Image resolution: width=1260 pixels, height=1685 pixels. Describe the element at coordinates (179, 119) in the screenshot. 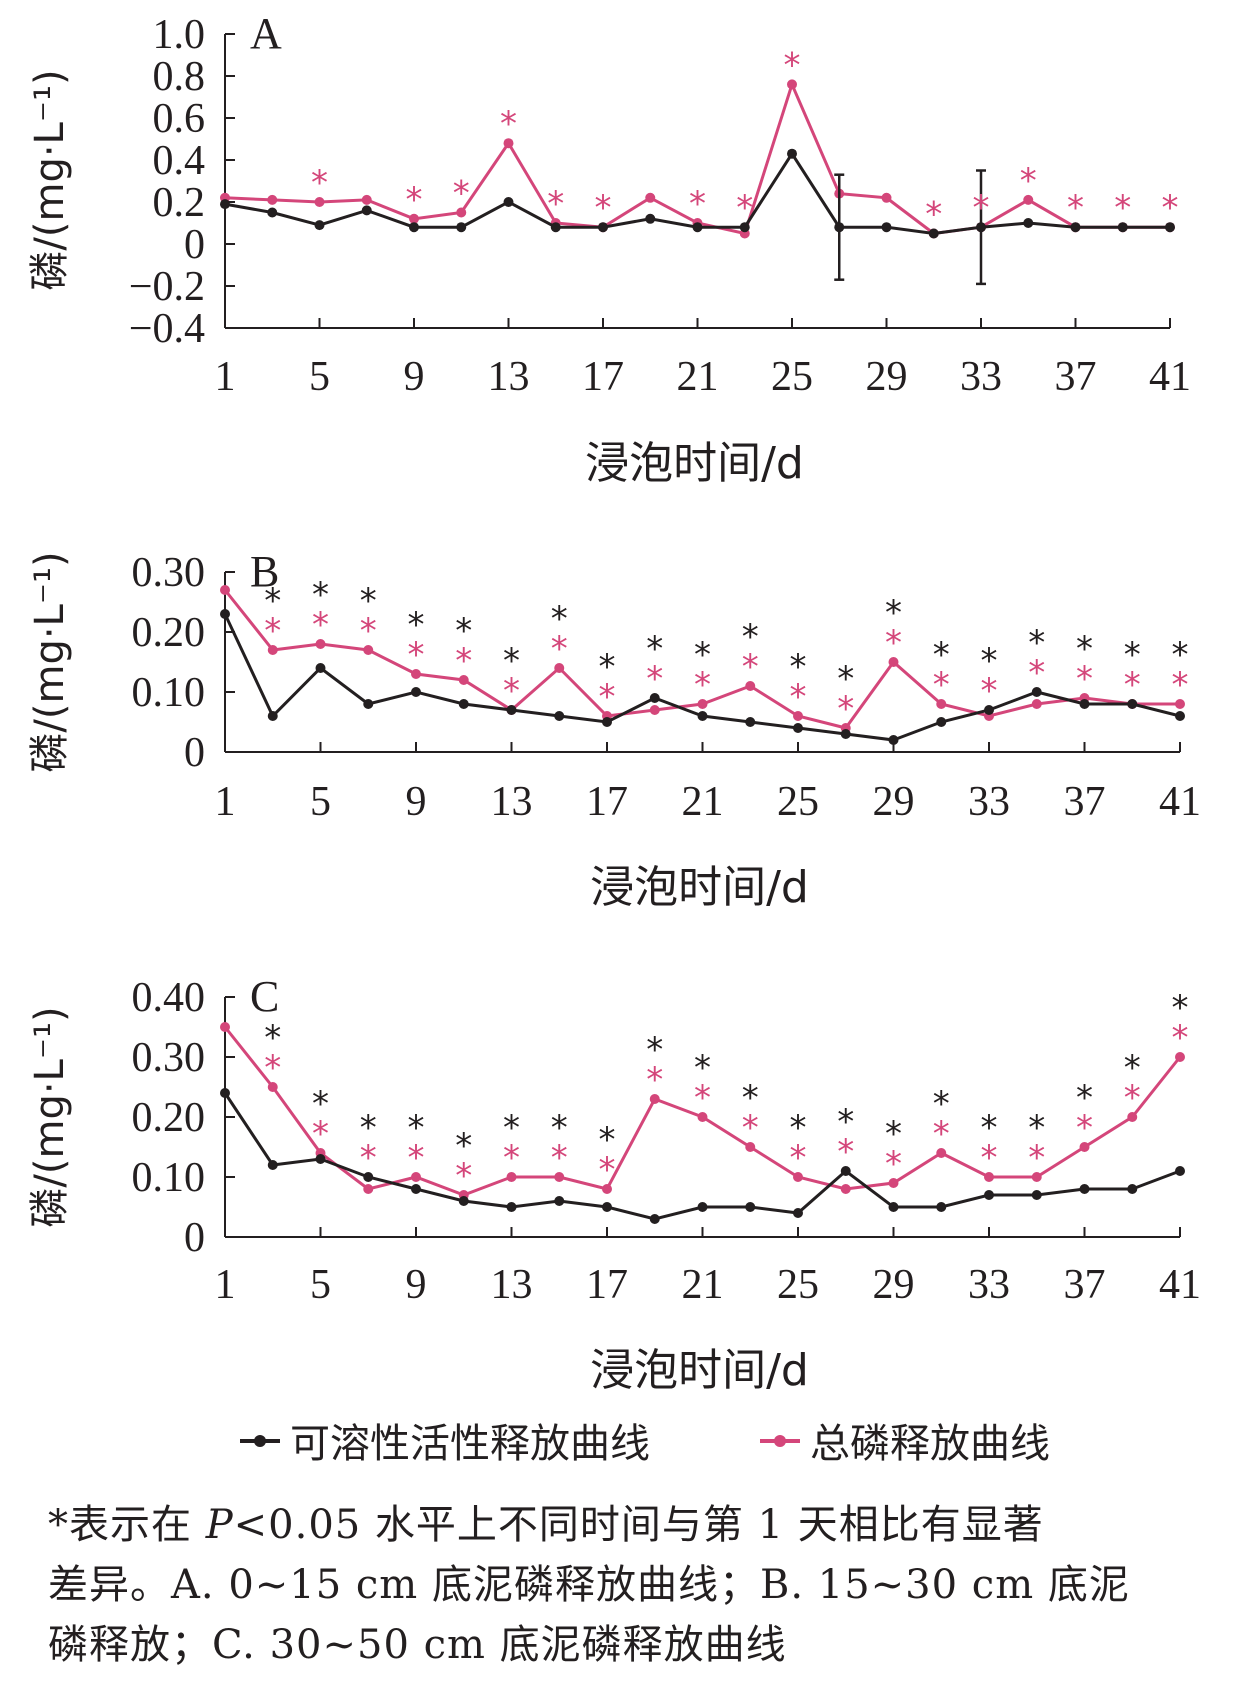

I see `y-tick-label: 0.6` at that location.